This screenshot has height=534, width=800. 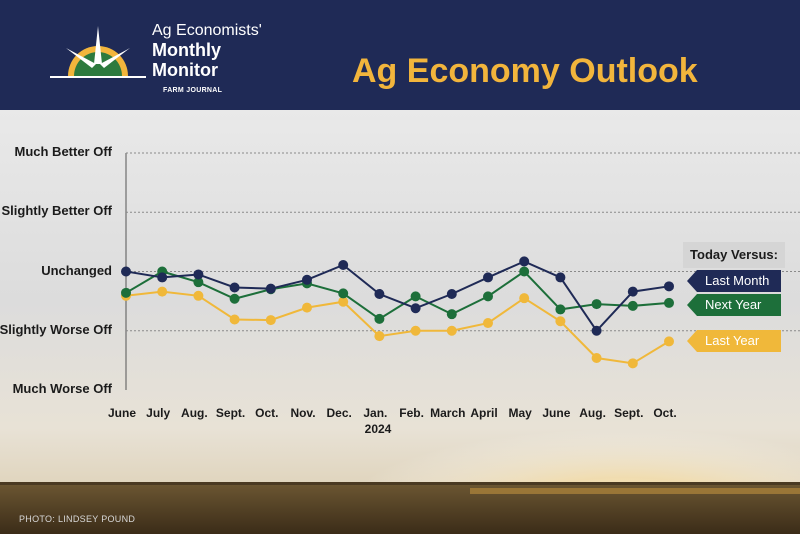 What do you see at coordinates (520, 413) in the screenshot?
I see `x-tick-label: May` at bounding box center [520, 413].